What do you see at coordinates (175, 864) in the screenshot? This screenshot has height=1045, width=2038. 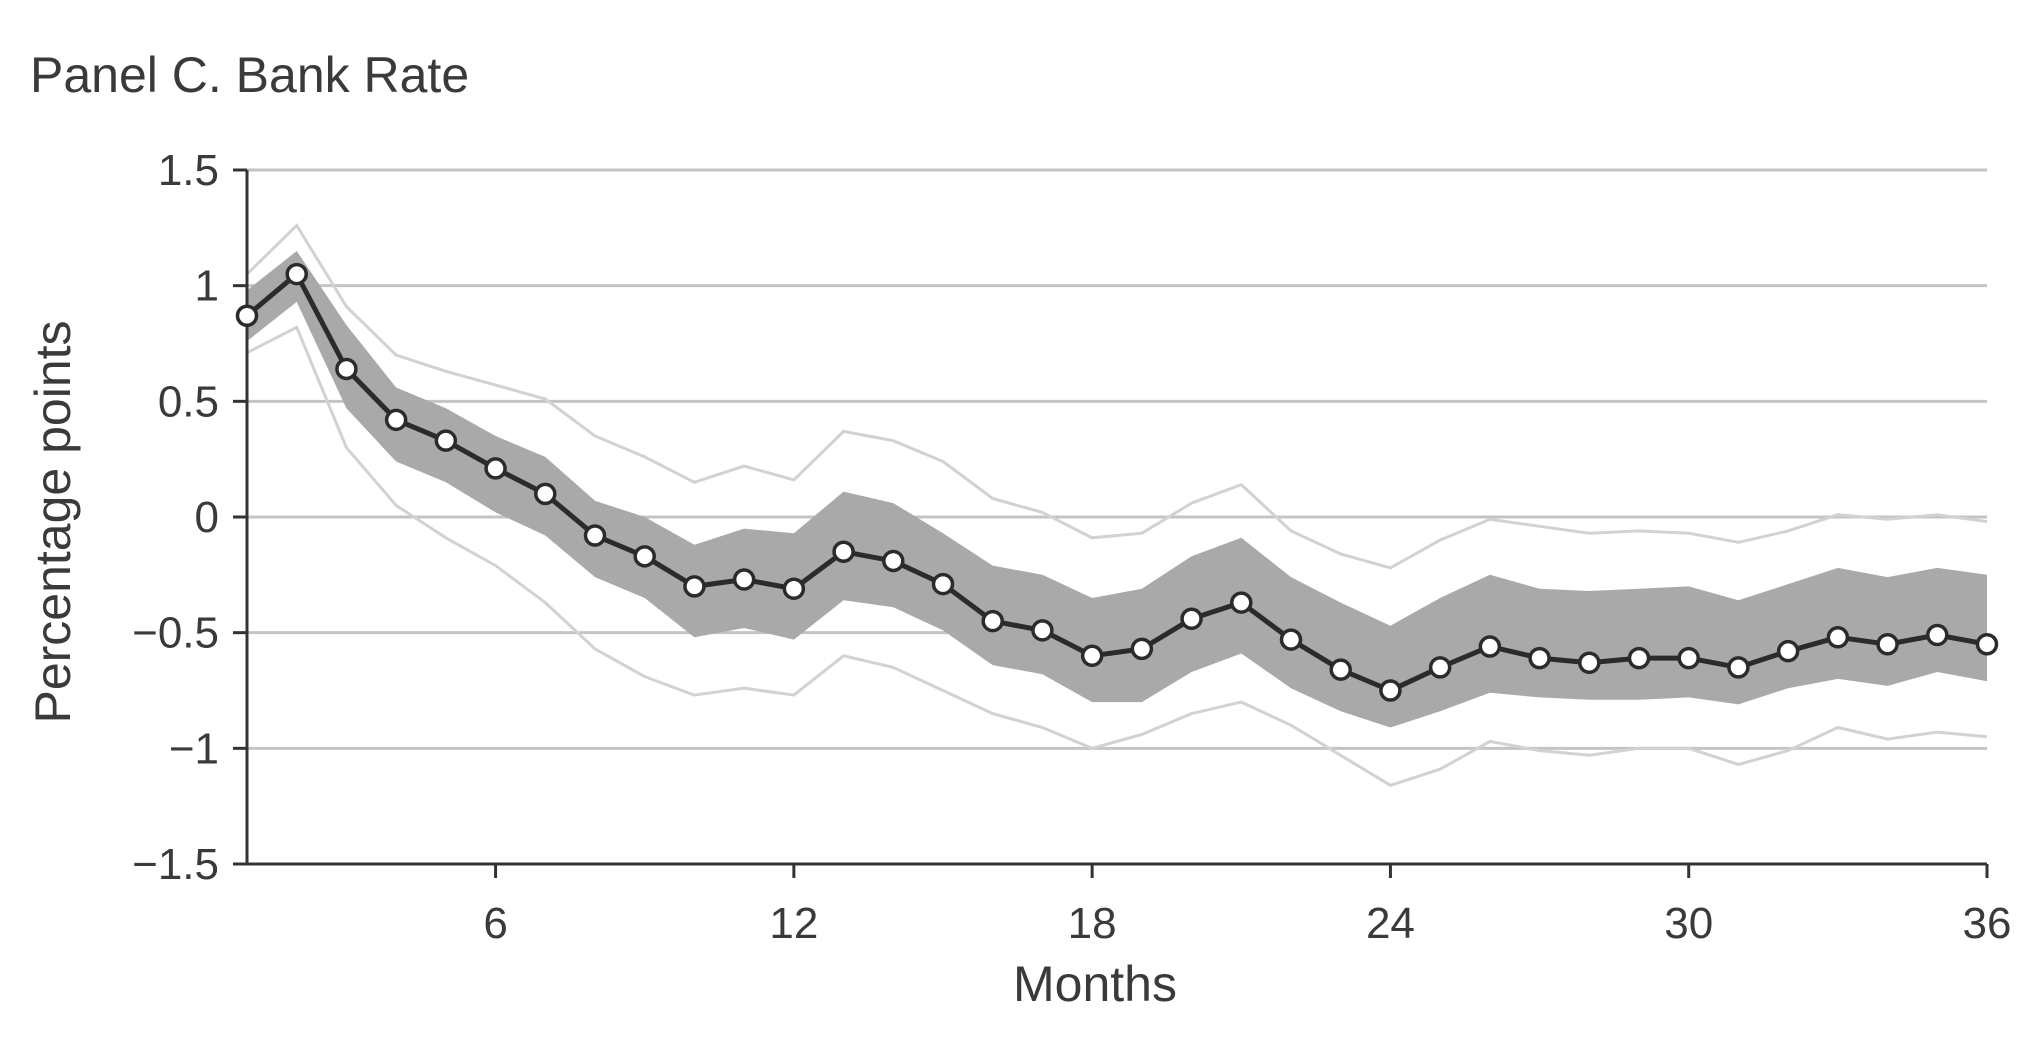 I see `y-tick-label: −1.5` at bounding box center [175, 864].